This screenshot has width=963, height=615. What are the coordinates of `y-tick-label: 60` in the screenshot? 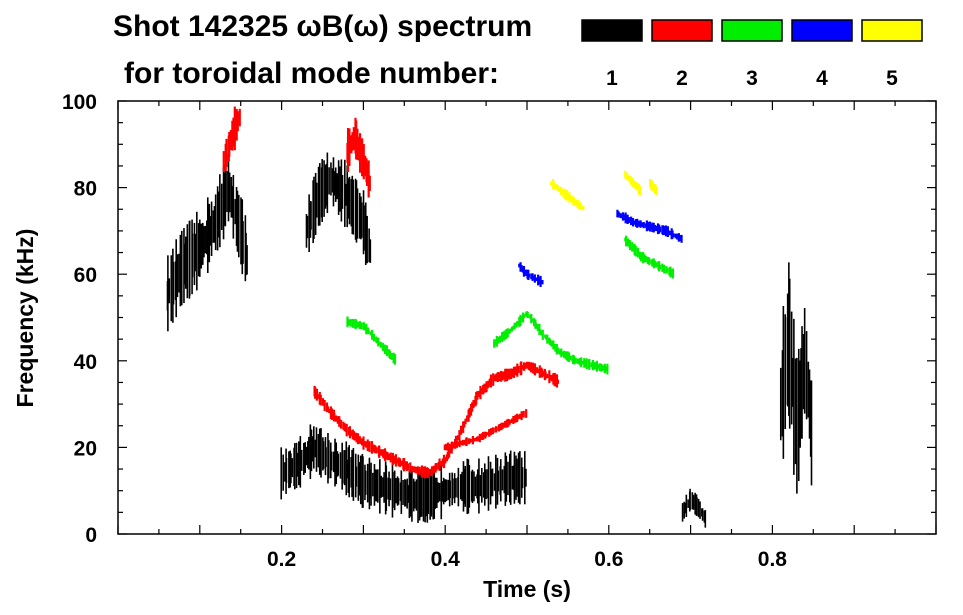 It's located at (85, 275).